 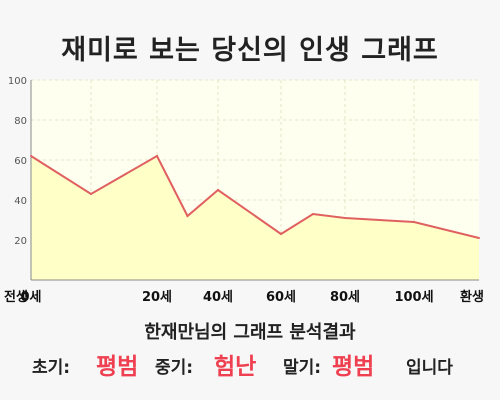 What do you see at coordinates (281, 297) in the screenshot?
I see `x-tick-label: 60세` at bounding box center [281, 297].